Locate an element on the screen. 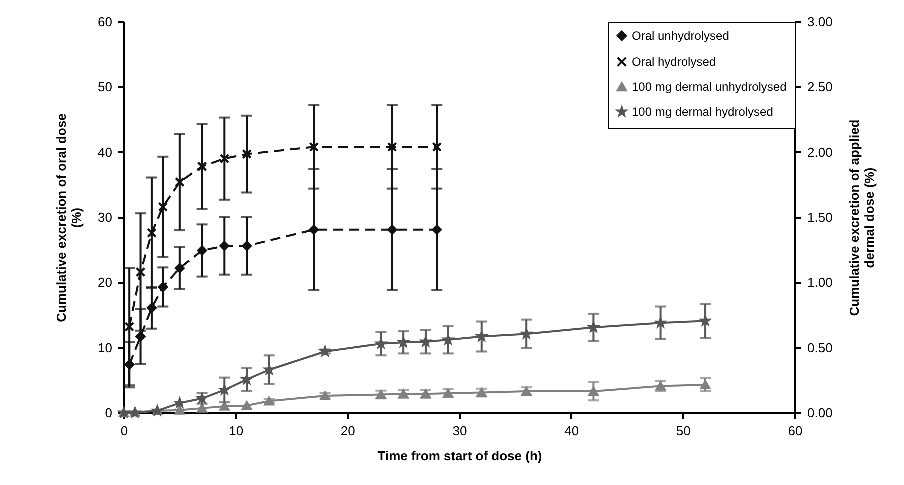  y2-tick-label: 1.00 is located at coordinates (820, 282).